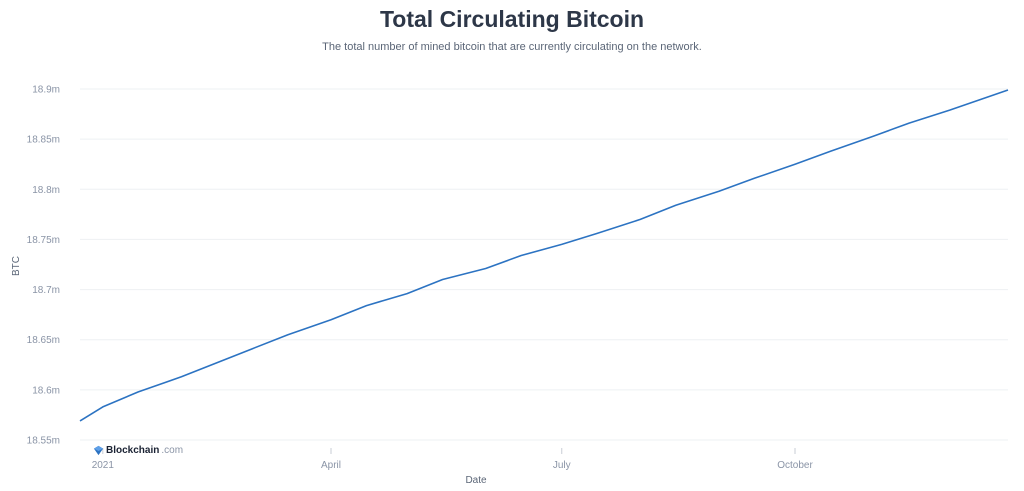 The width and height of the screenshot is (1024, 491). I want to click on y-axis-title: BTC, so click(16, 266).